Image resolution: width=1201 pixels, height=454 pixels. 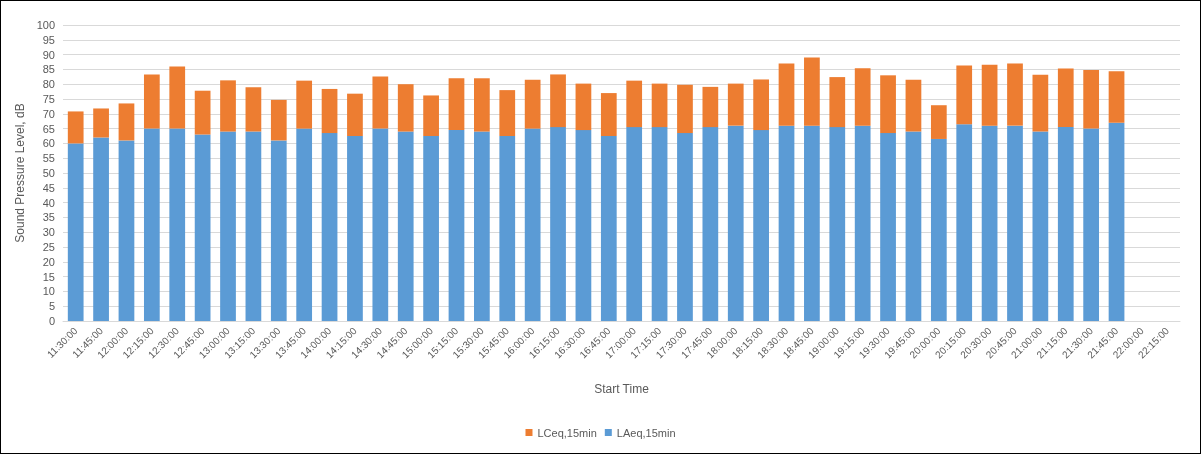 What do you see at coordinates (48, 69) in the screenshot?
I see `y-tick-label: 85` at bounding box center [48, 69].